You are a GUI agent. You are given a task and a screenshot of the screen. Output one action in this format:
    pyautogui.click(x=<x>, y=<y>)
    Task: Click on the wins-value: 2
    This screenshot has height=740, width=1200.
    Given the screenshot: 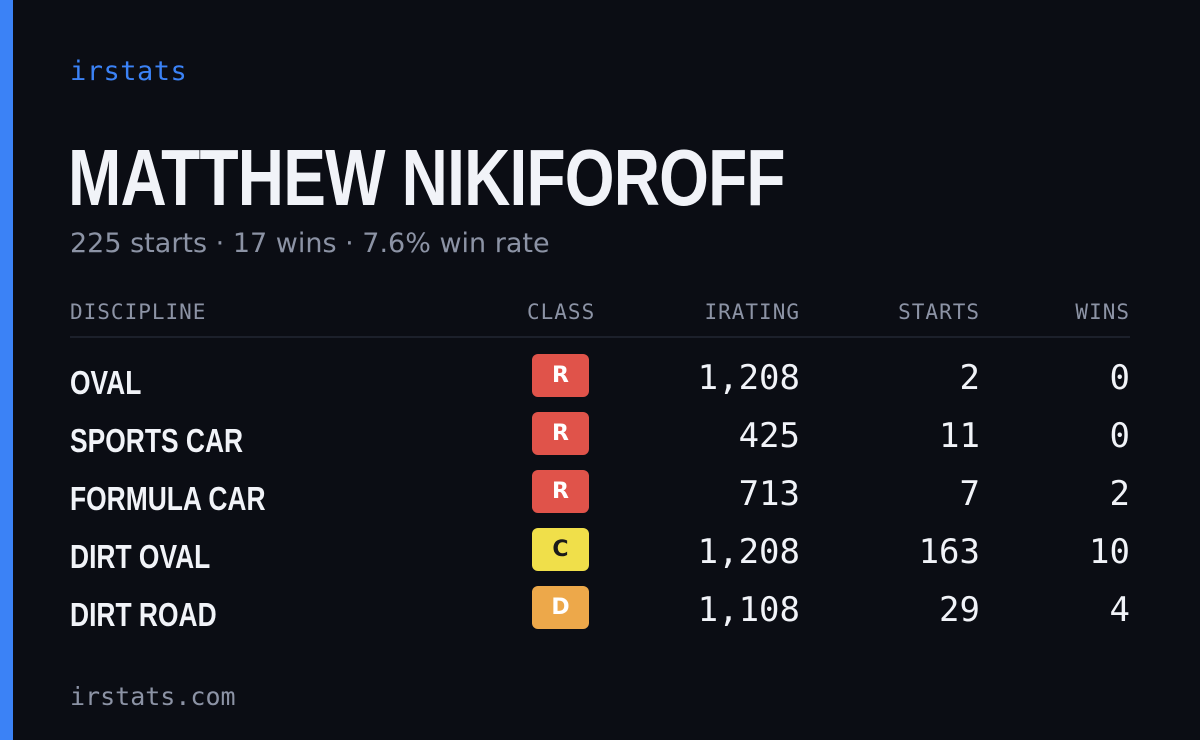 What is the action you would take?
    pyautogui.click(x=1119, y=494)
    